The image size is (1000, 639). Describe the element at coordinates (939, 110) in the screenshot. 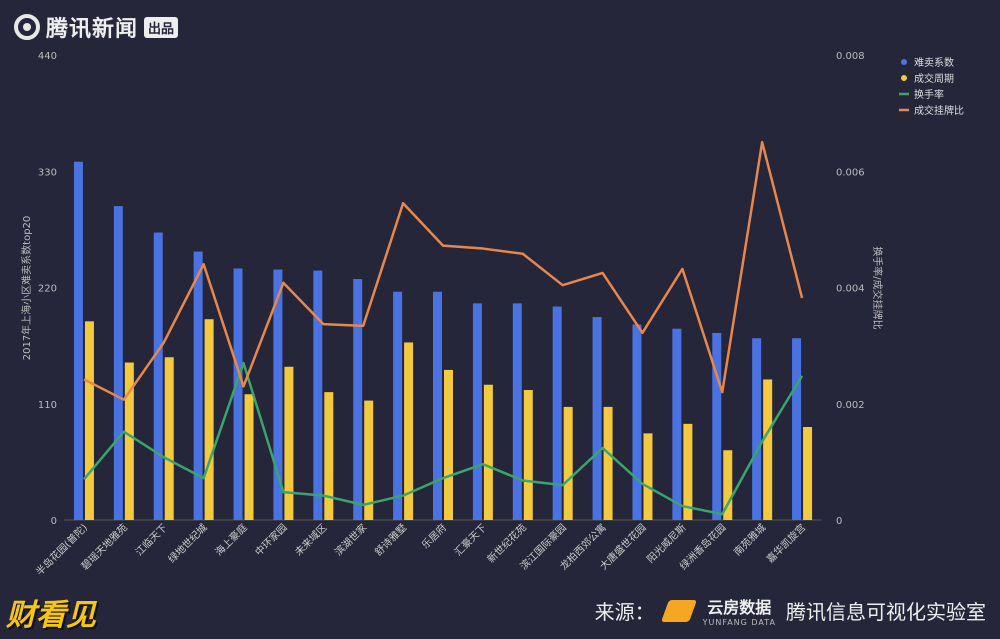

I see `legend-label: 成交挂牌比` at that location.